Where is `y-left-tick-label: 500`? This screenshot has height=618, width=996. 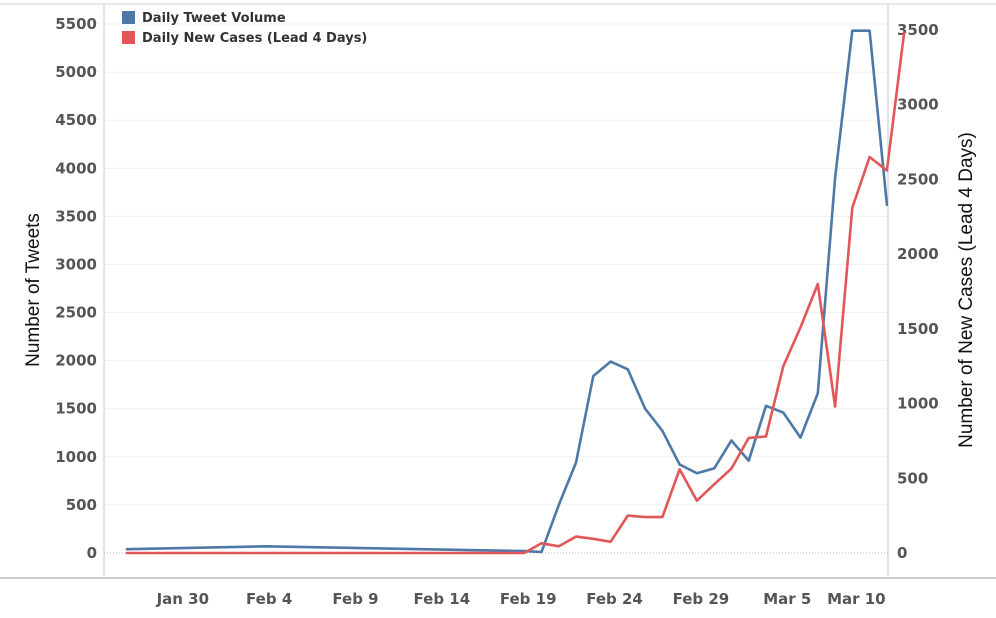 y-left-tick-label: 500 is located at coordinates (81, 505).